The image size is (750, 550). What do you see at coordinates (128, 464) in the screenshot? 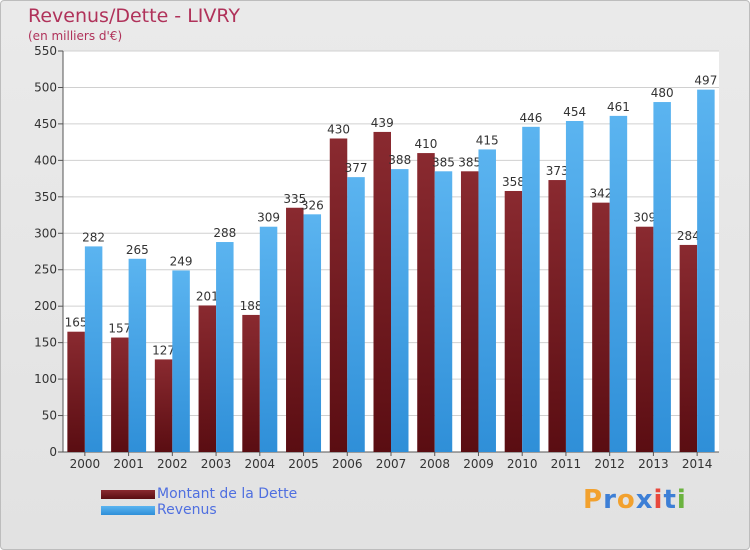
I see `x-tick-label: 2001` at bounding box center [128, 464].